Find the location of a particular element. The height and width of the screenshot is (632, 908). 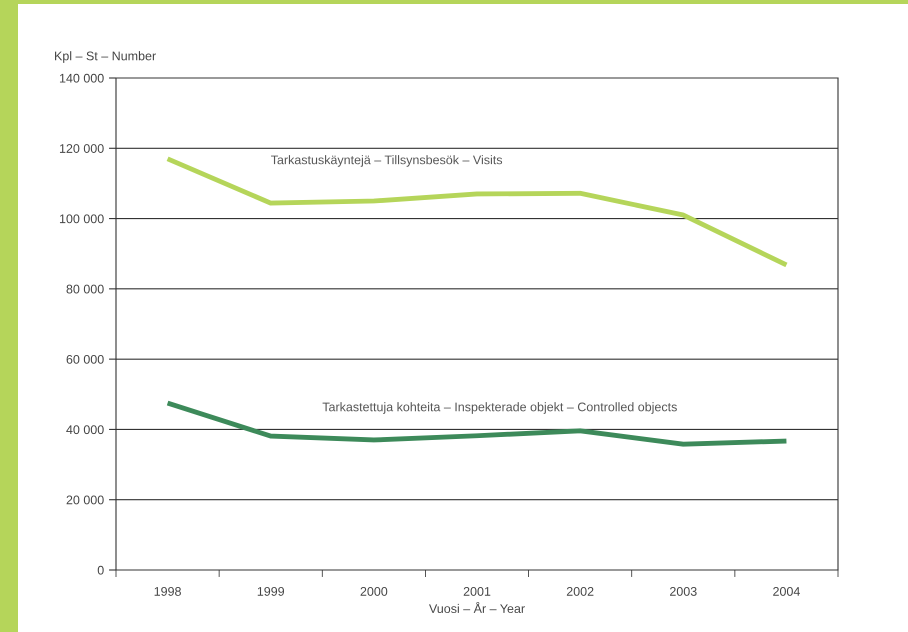

y-tick-label: 140 000 is located at coordinates (82, 78).